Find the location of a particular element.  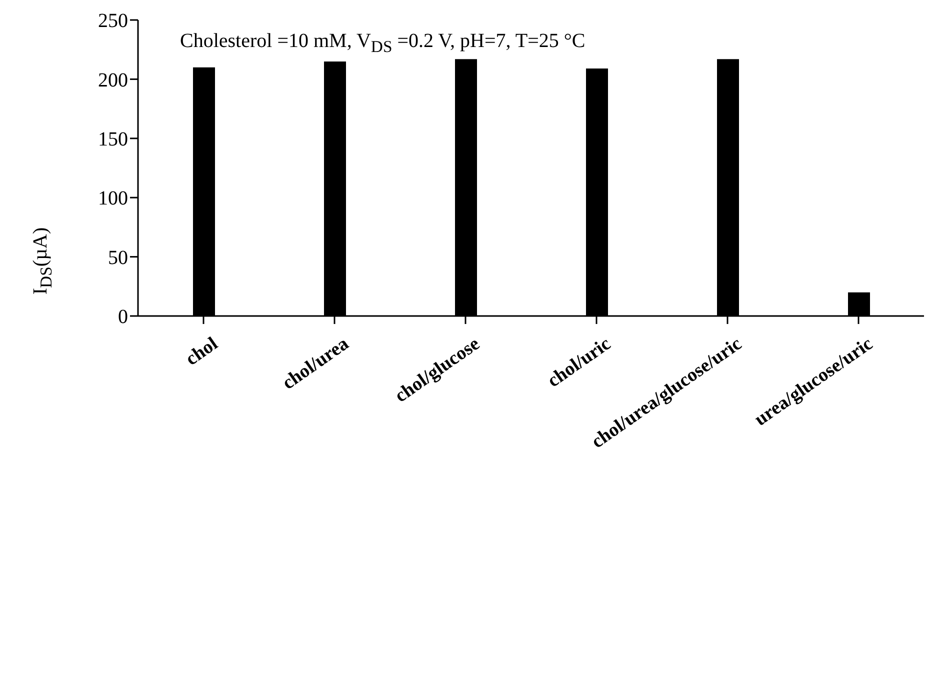

x-tick-label: chol is located at coordinates (202, 351).